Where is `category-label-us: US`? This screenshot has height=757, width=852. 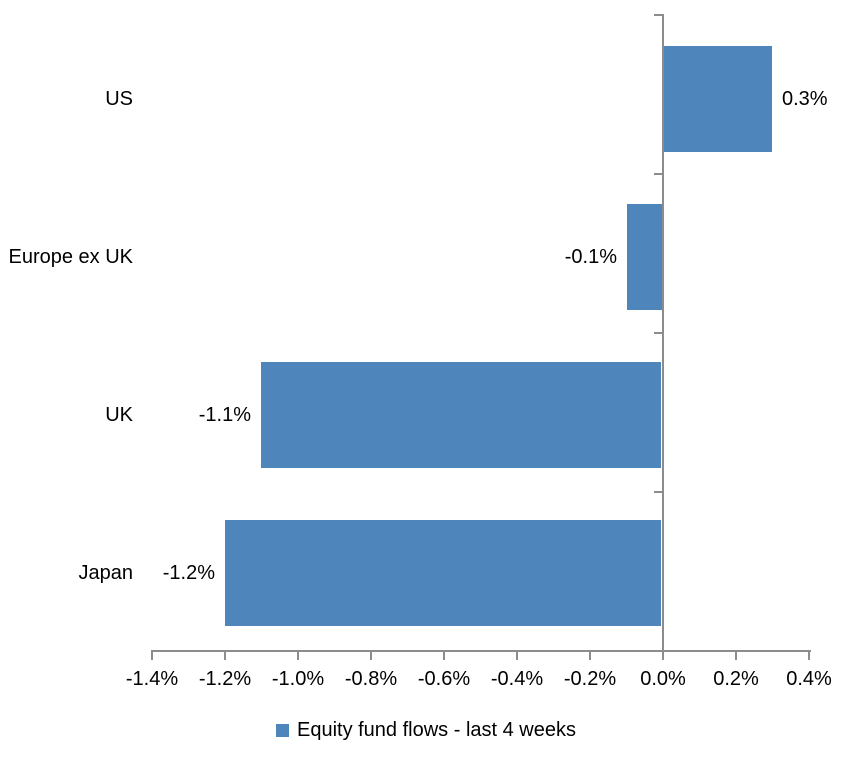
category-label-us: US is located at coordinates (119, 99).